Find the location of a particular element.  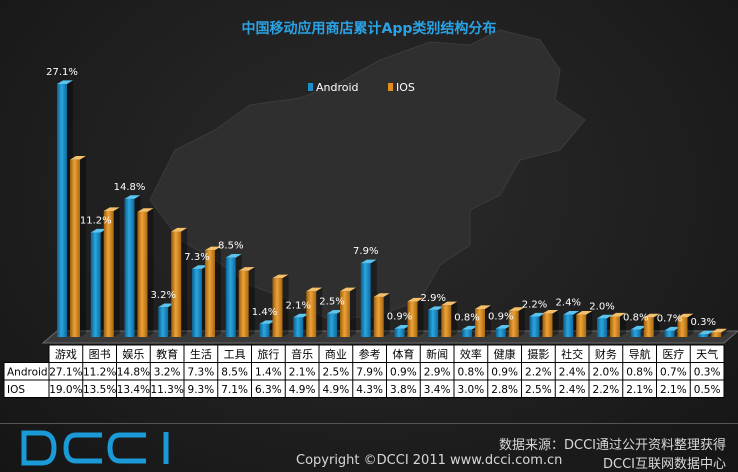

table-android-19: 0.3% is located at coordinates (707, 373).